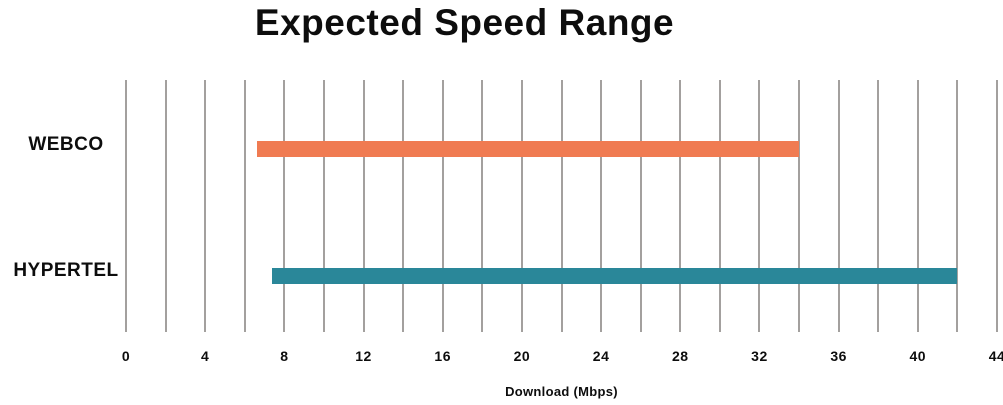  I want to click on x-axis-title: Download (Mbps), so click(561, 391).